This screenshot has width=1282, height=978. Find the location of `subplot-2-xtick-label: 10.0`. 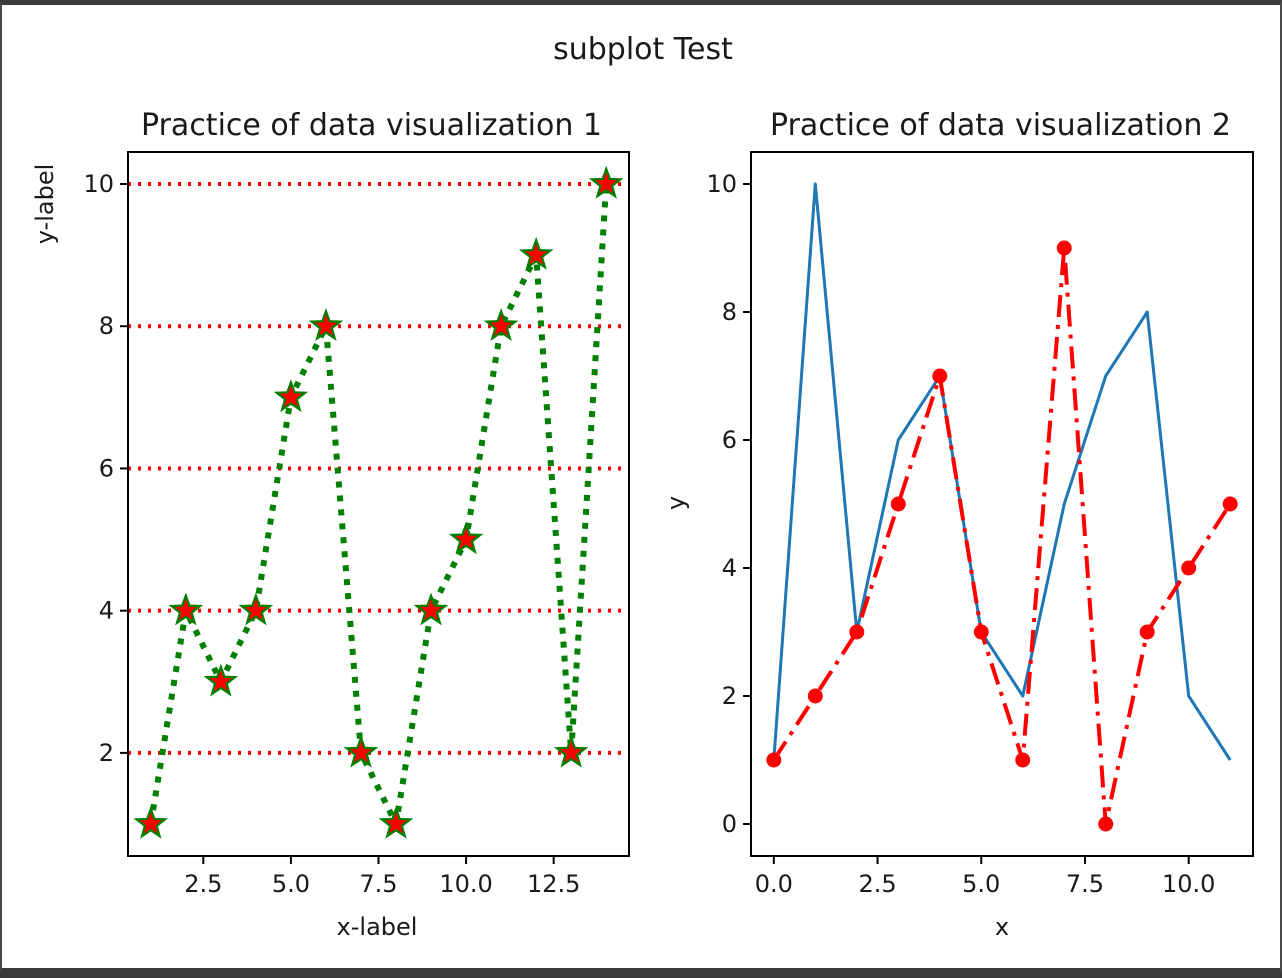

subplot-2-xtick-label: 10.0 is located at coordinates (1188, 884).